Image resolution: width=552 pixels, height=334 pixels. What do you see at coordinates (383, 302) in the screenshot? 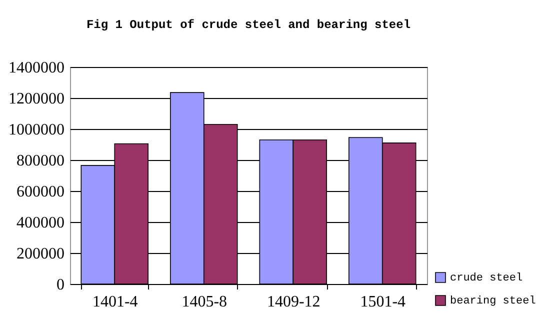
I see `x-tick-label: 1501-4` at bounding box center [383, 302].